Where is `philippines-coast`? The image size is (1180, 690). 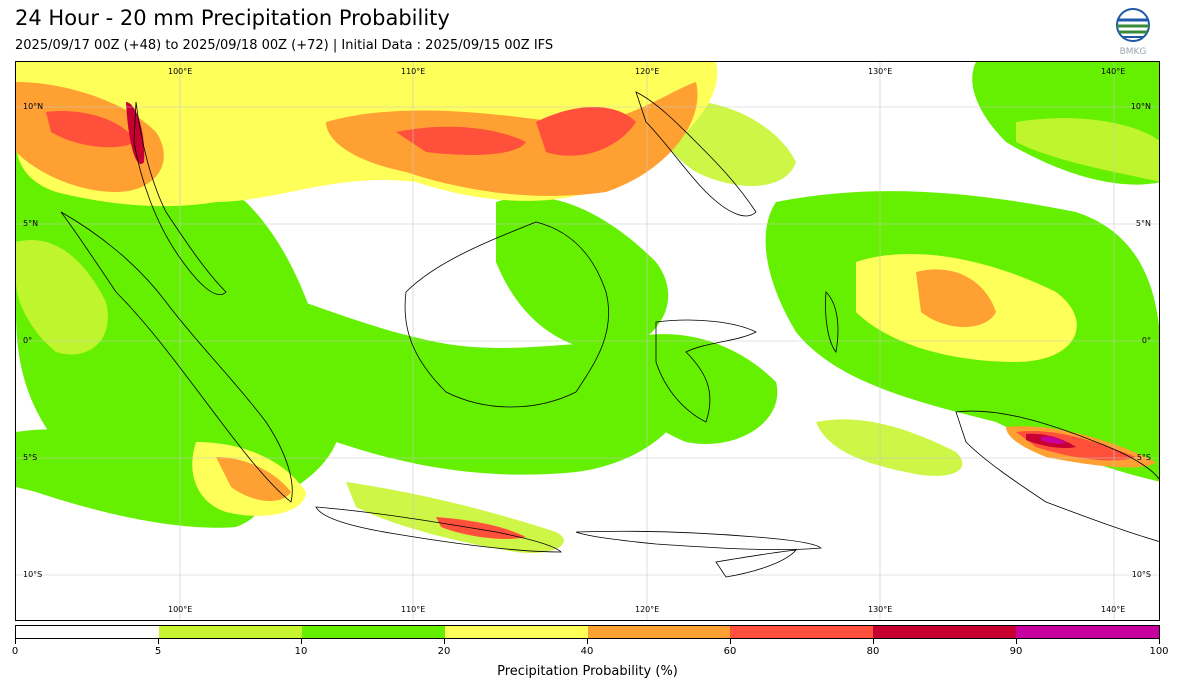 philippines-coast is located at coordinates (696, 154).